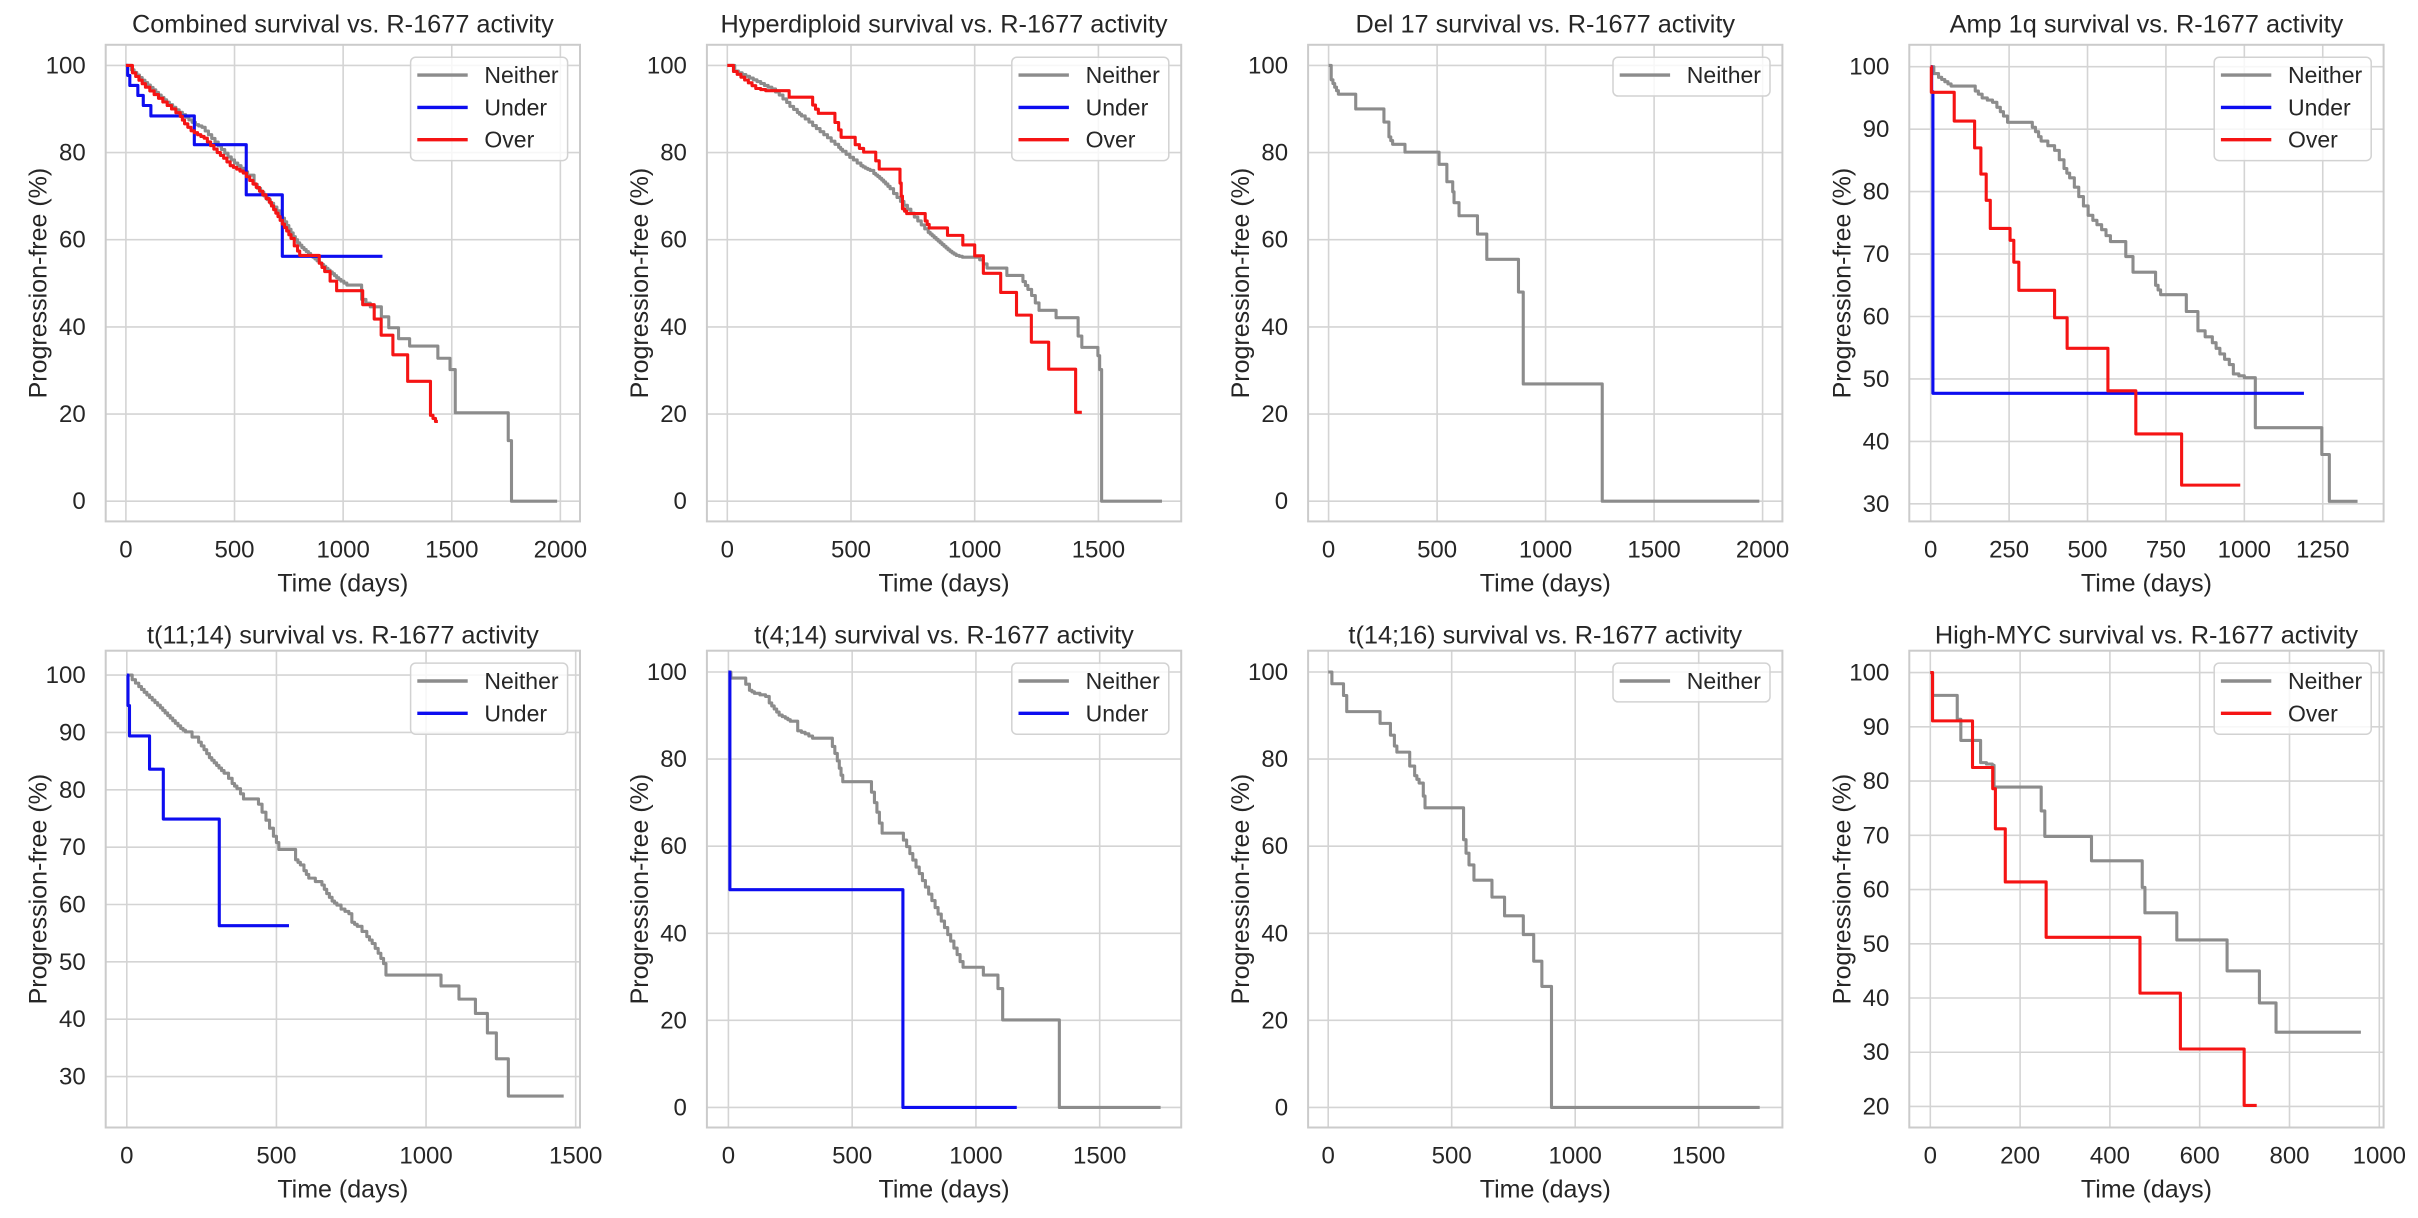 This screenshot has width=2418, height=1218. What do you see at coordinates (2322, 549) in the screenshot?
I see `svg-text: 1250` at bounding box center [2322, 549].